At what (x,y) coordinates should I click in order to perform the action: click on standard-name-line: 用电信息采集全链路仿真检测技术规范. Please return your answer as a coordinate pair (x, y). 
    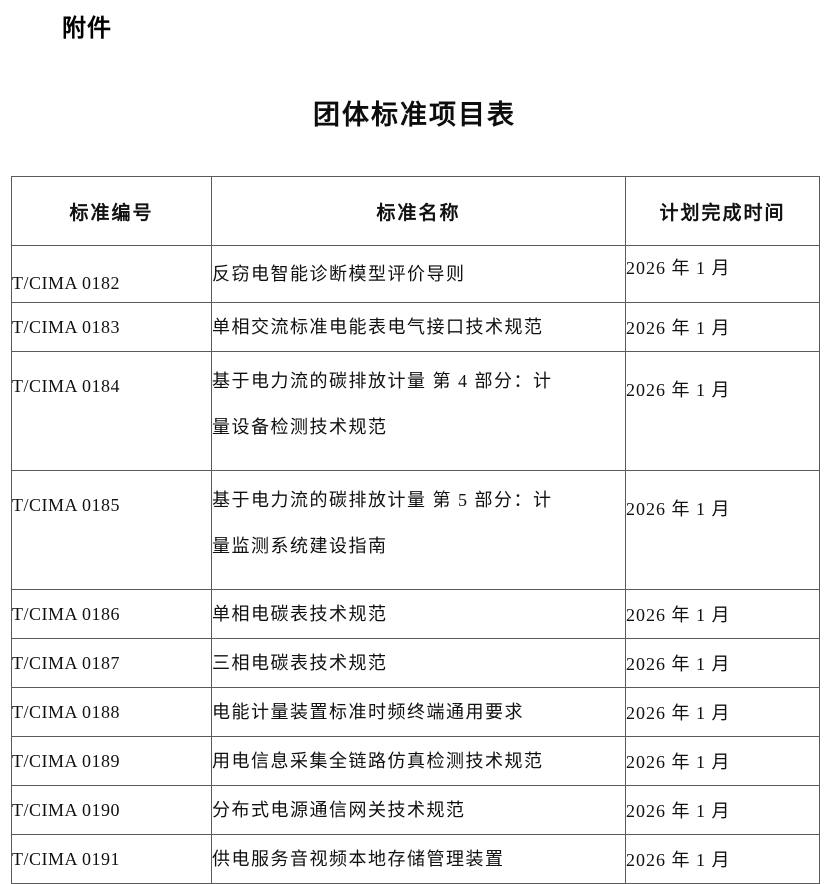
    Looking at the image, I should click on (378, 761).